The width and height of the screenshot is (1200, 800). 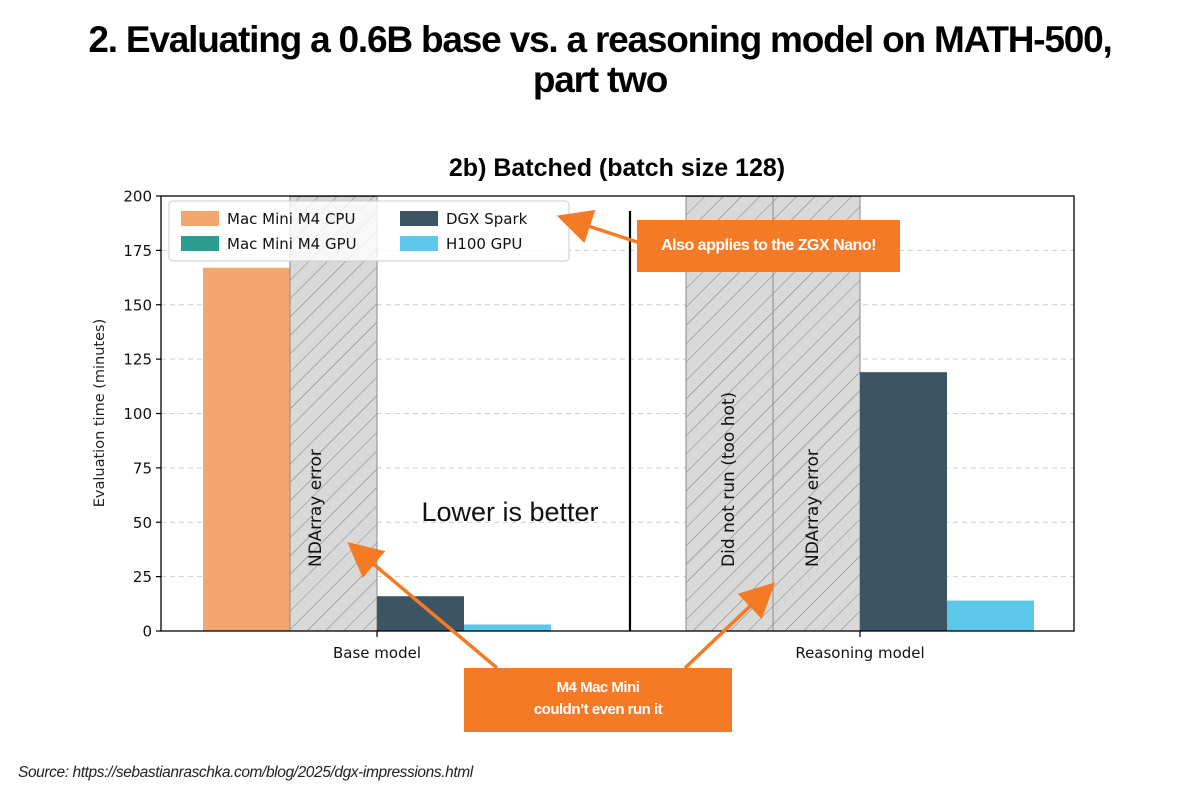 I want to click on y-axis-label: Evaluation time (minutes), so click(x=100, y=413).